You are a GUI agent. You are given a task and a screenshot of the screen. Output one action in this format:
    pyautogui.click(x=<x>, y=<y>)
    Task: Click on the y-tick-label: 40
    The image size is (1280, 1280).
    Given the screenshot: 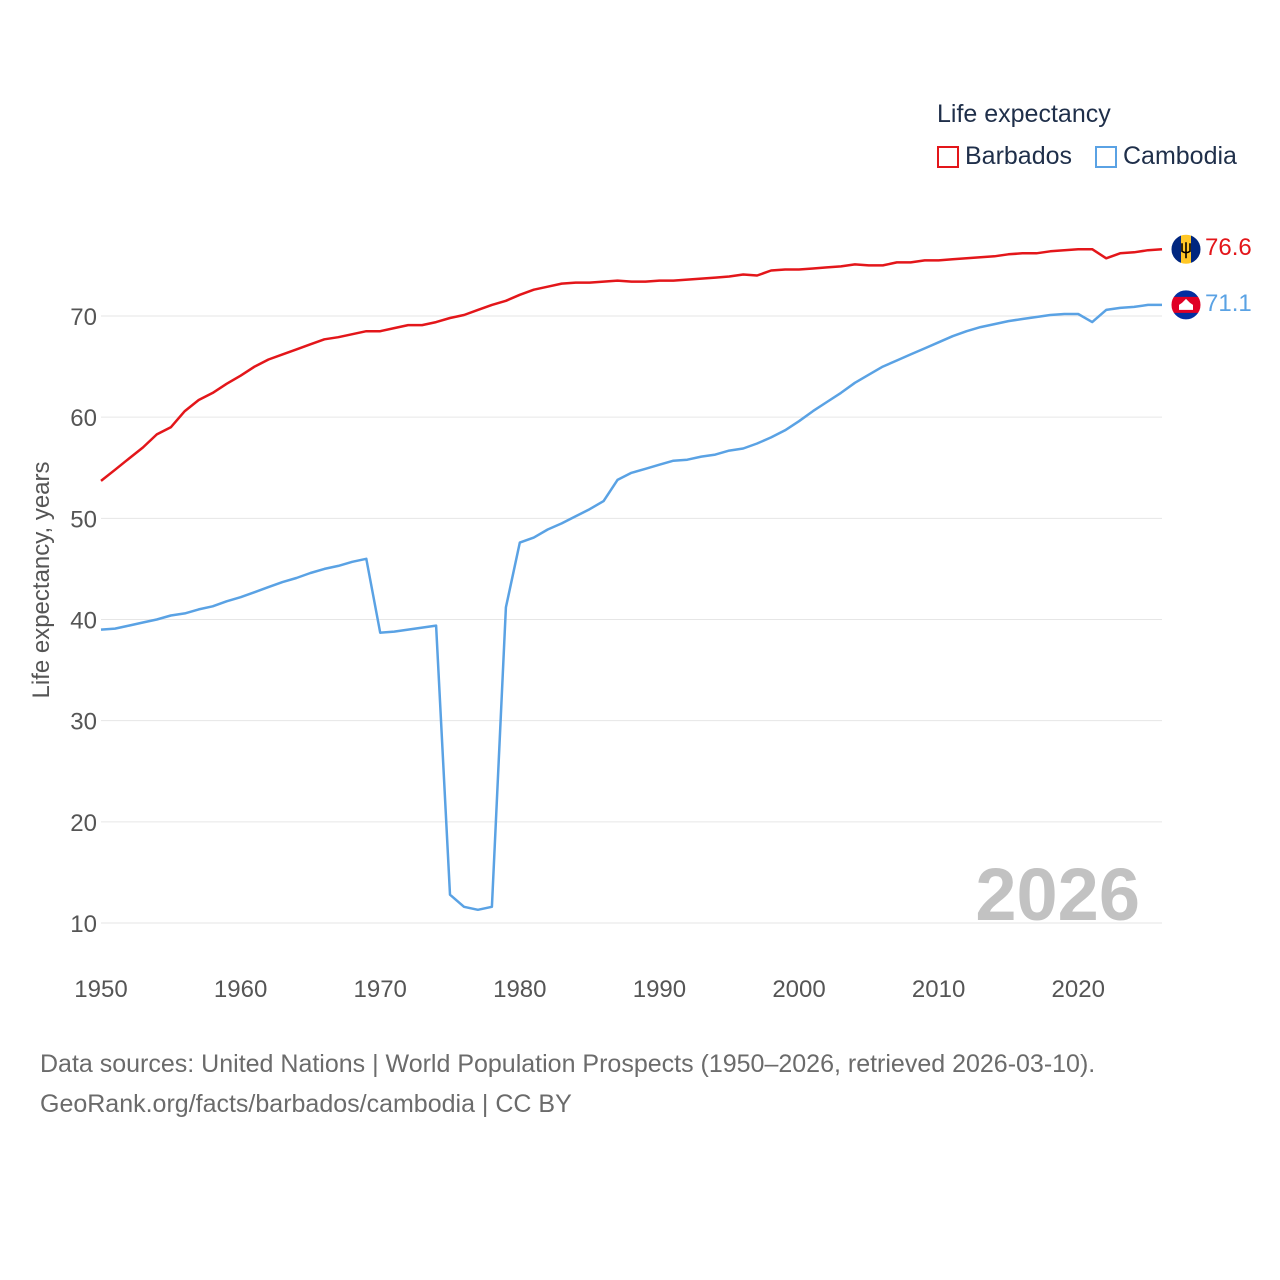 What is the action you would take?
    pyautogui.click(x=83, y=621)
    